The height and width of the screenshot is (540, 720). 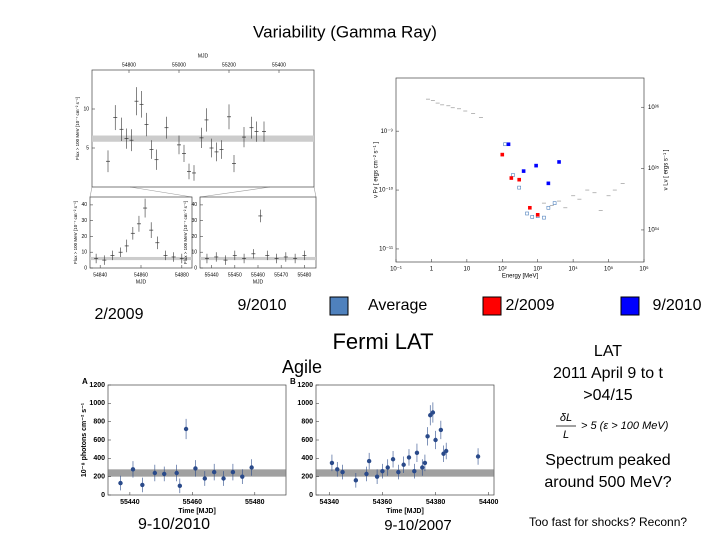 What do you see at coordinates (194, 221) in the screenshot?
I see `y-tick-label: 30` at bounding box center [194, 221].